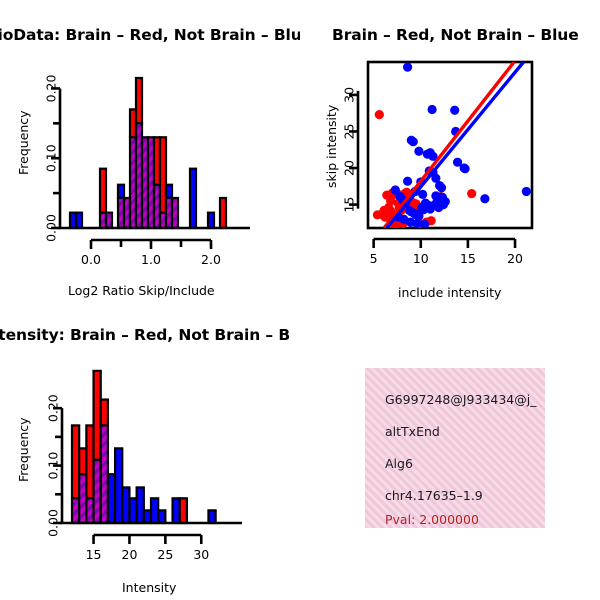  I want to click on ratio-histogram-plot: 0.00 0.10 0.20 0.0 1.0 2.0, so click(147, 170).